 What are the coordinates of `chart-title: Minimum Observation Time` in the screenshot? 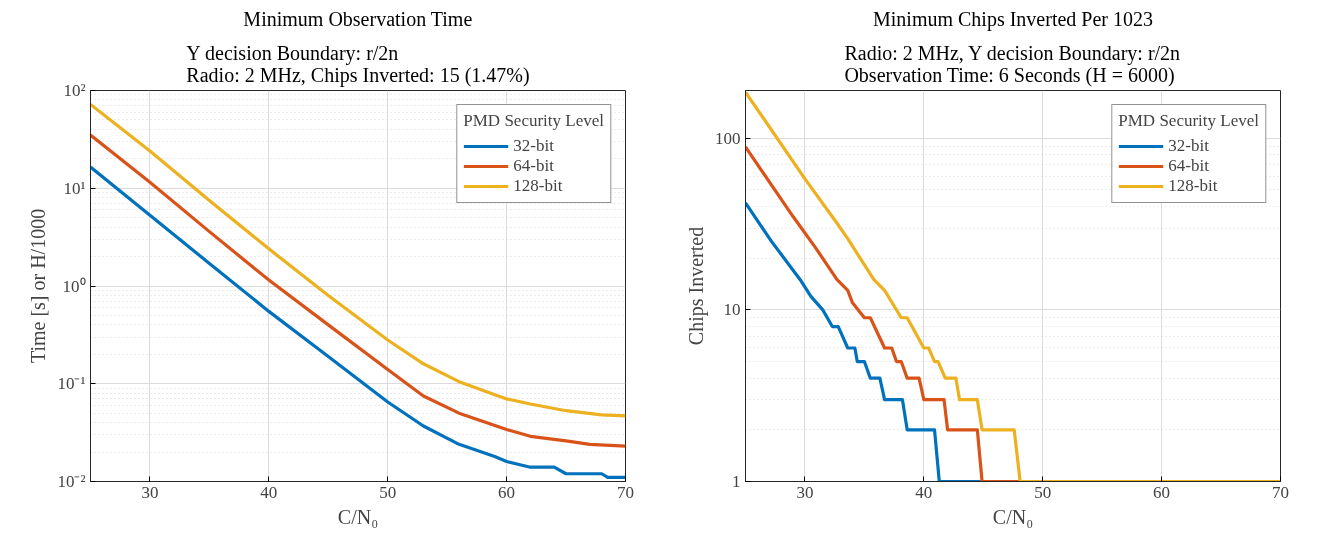 It's located at (358, 18).